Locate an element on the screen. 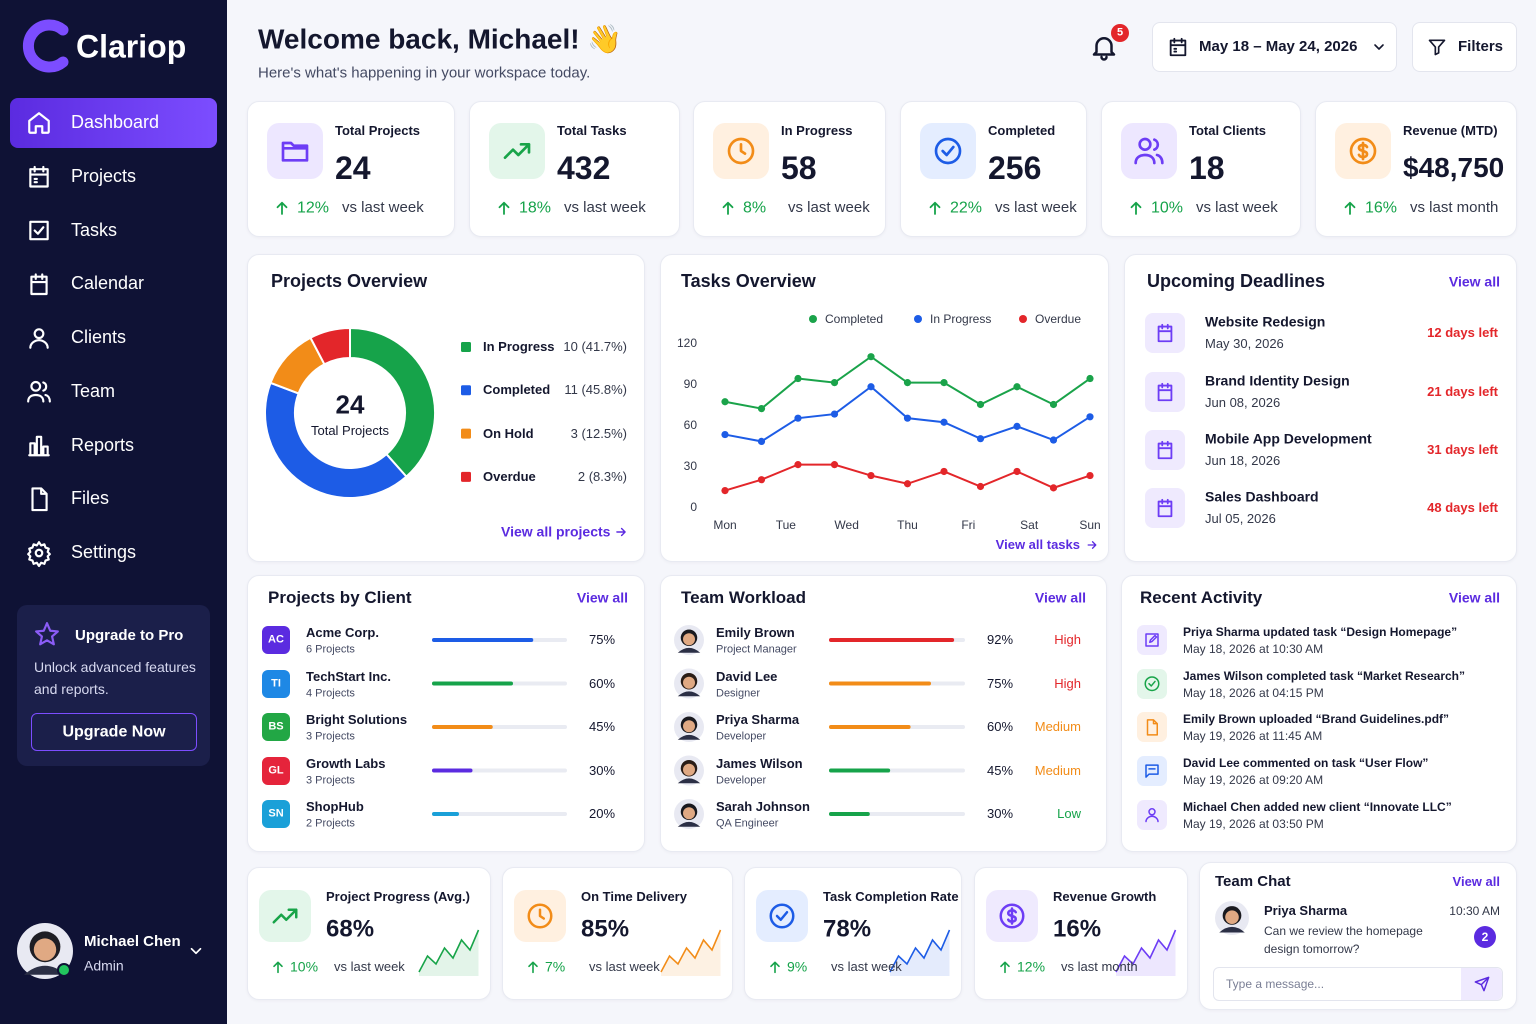 The height and width of the screenshot is (1024, 1536). kpi-change: 10% is located at coordinates (304, 966).